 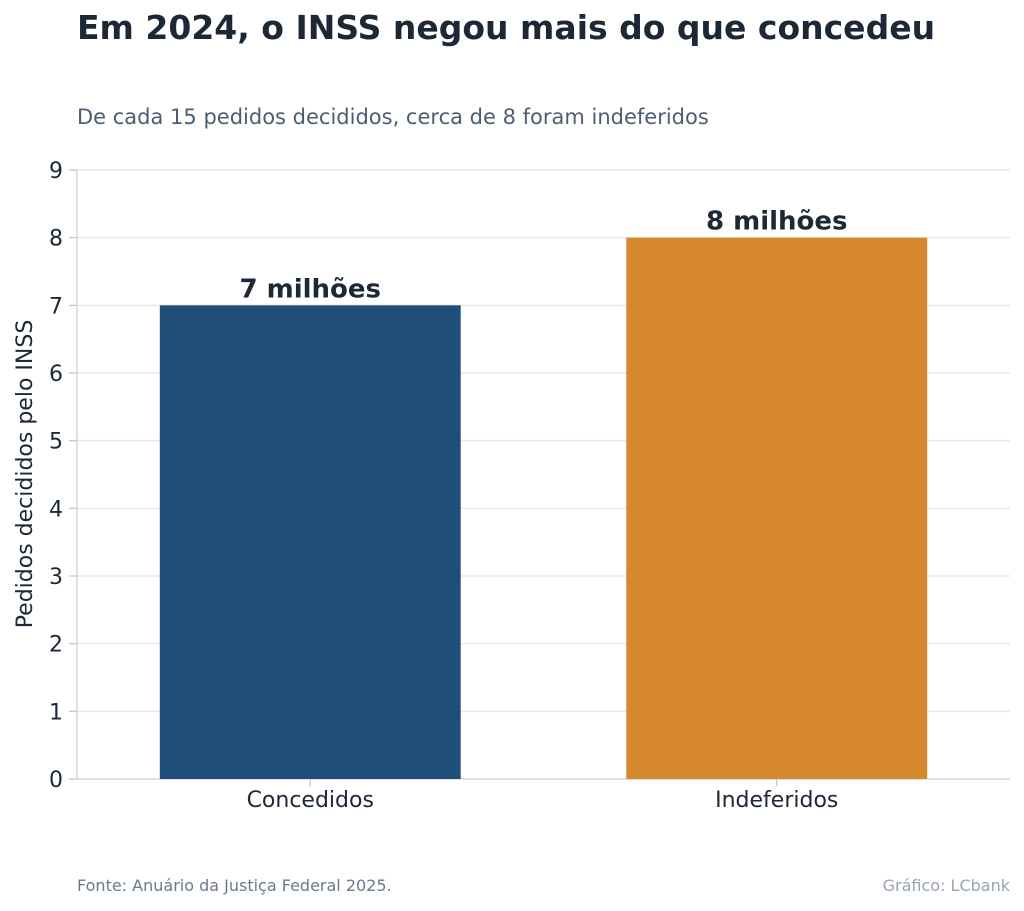 What do you see at coordinates (543, 256) in the screenshot?
I see `labels: 7 milhões 8 milhões` at bounding box center [543, 256].